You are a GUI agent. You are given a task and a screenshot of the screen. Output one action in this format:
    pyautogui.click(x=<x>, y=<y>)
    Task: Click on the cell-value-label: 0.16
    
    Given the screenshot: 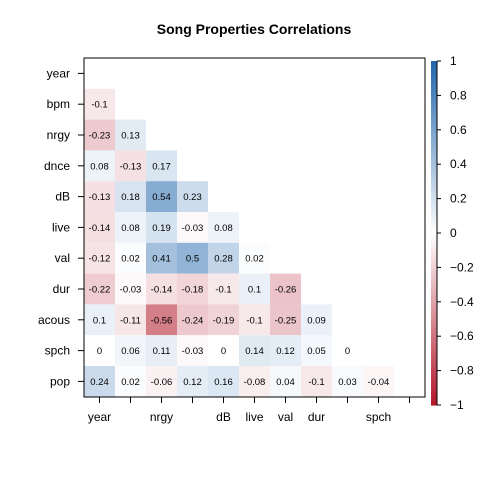 What is the action you would take?
    pyautogui.click(x=223, y=382)
    